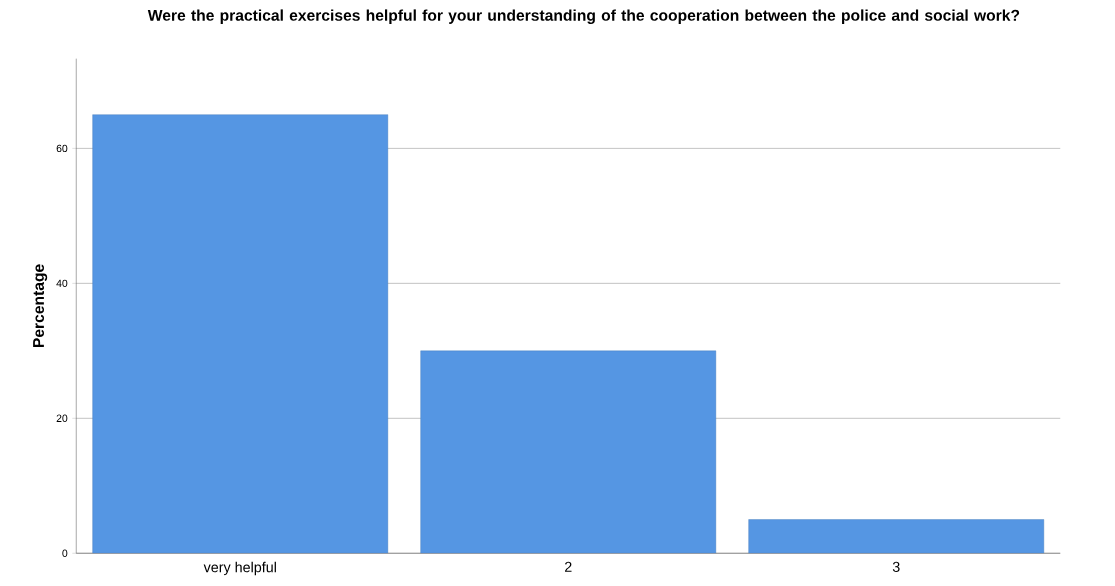 This screenshot has height=586, width=1115. I want to click on x-tick-label: 2, so click(568, 567).